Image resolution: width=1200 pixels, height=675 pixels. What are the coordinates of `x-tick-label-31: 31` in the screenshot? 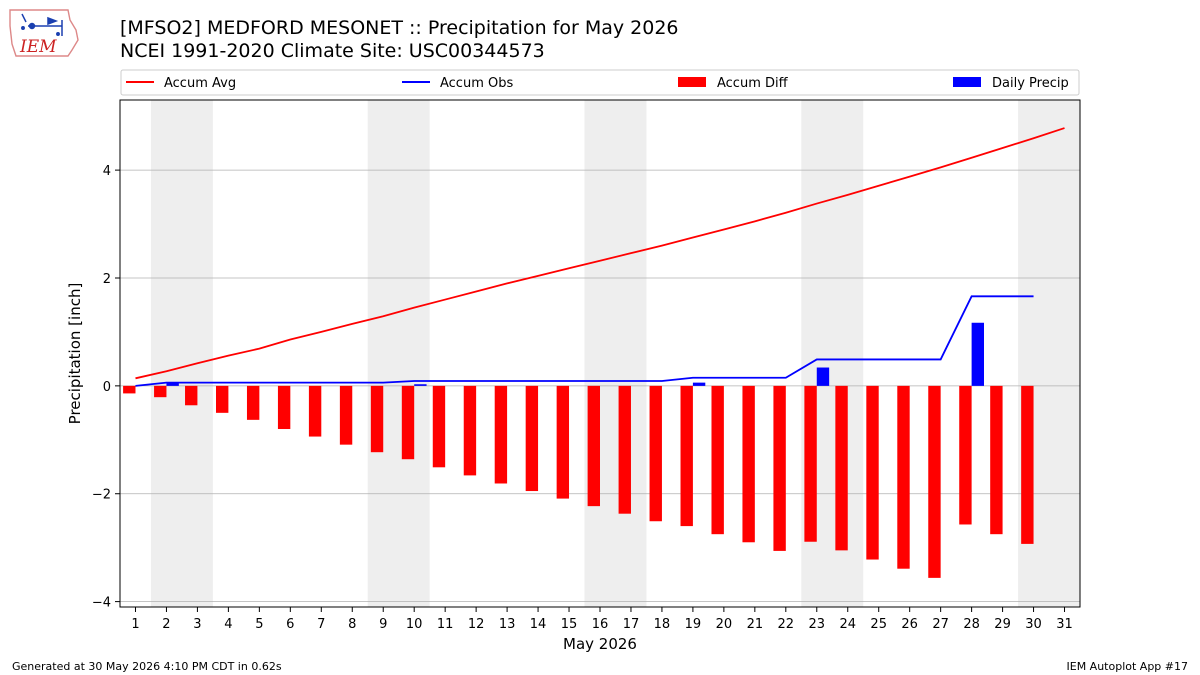 It's located at (1064, 624).